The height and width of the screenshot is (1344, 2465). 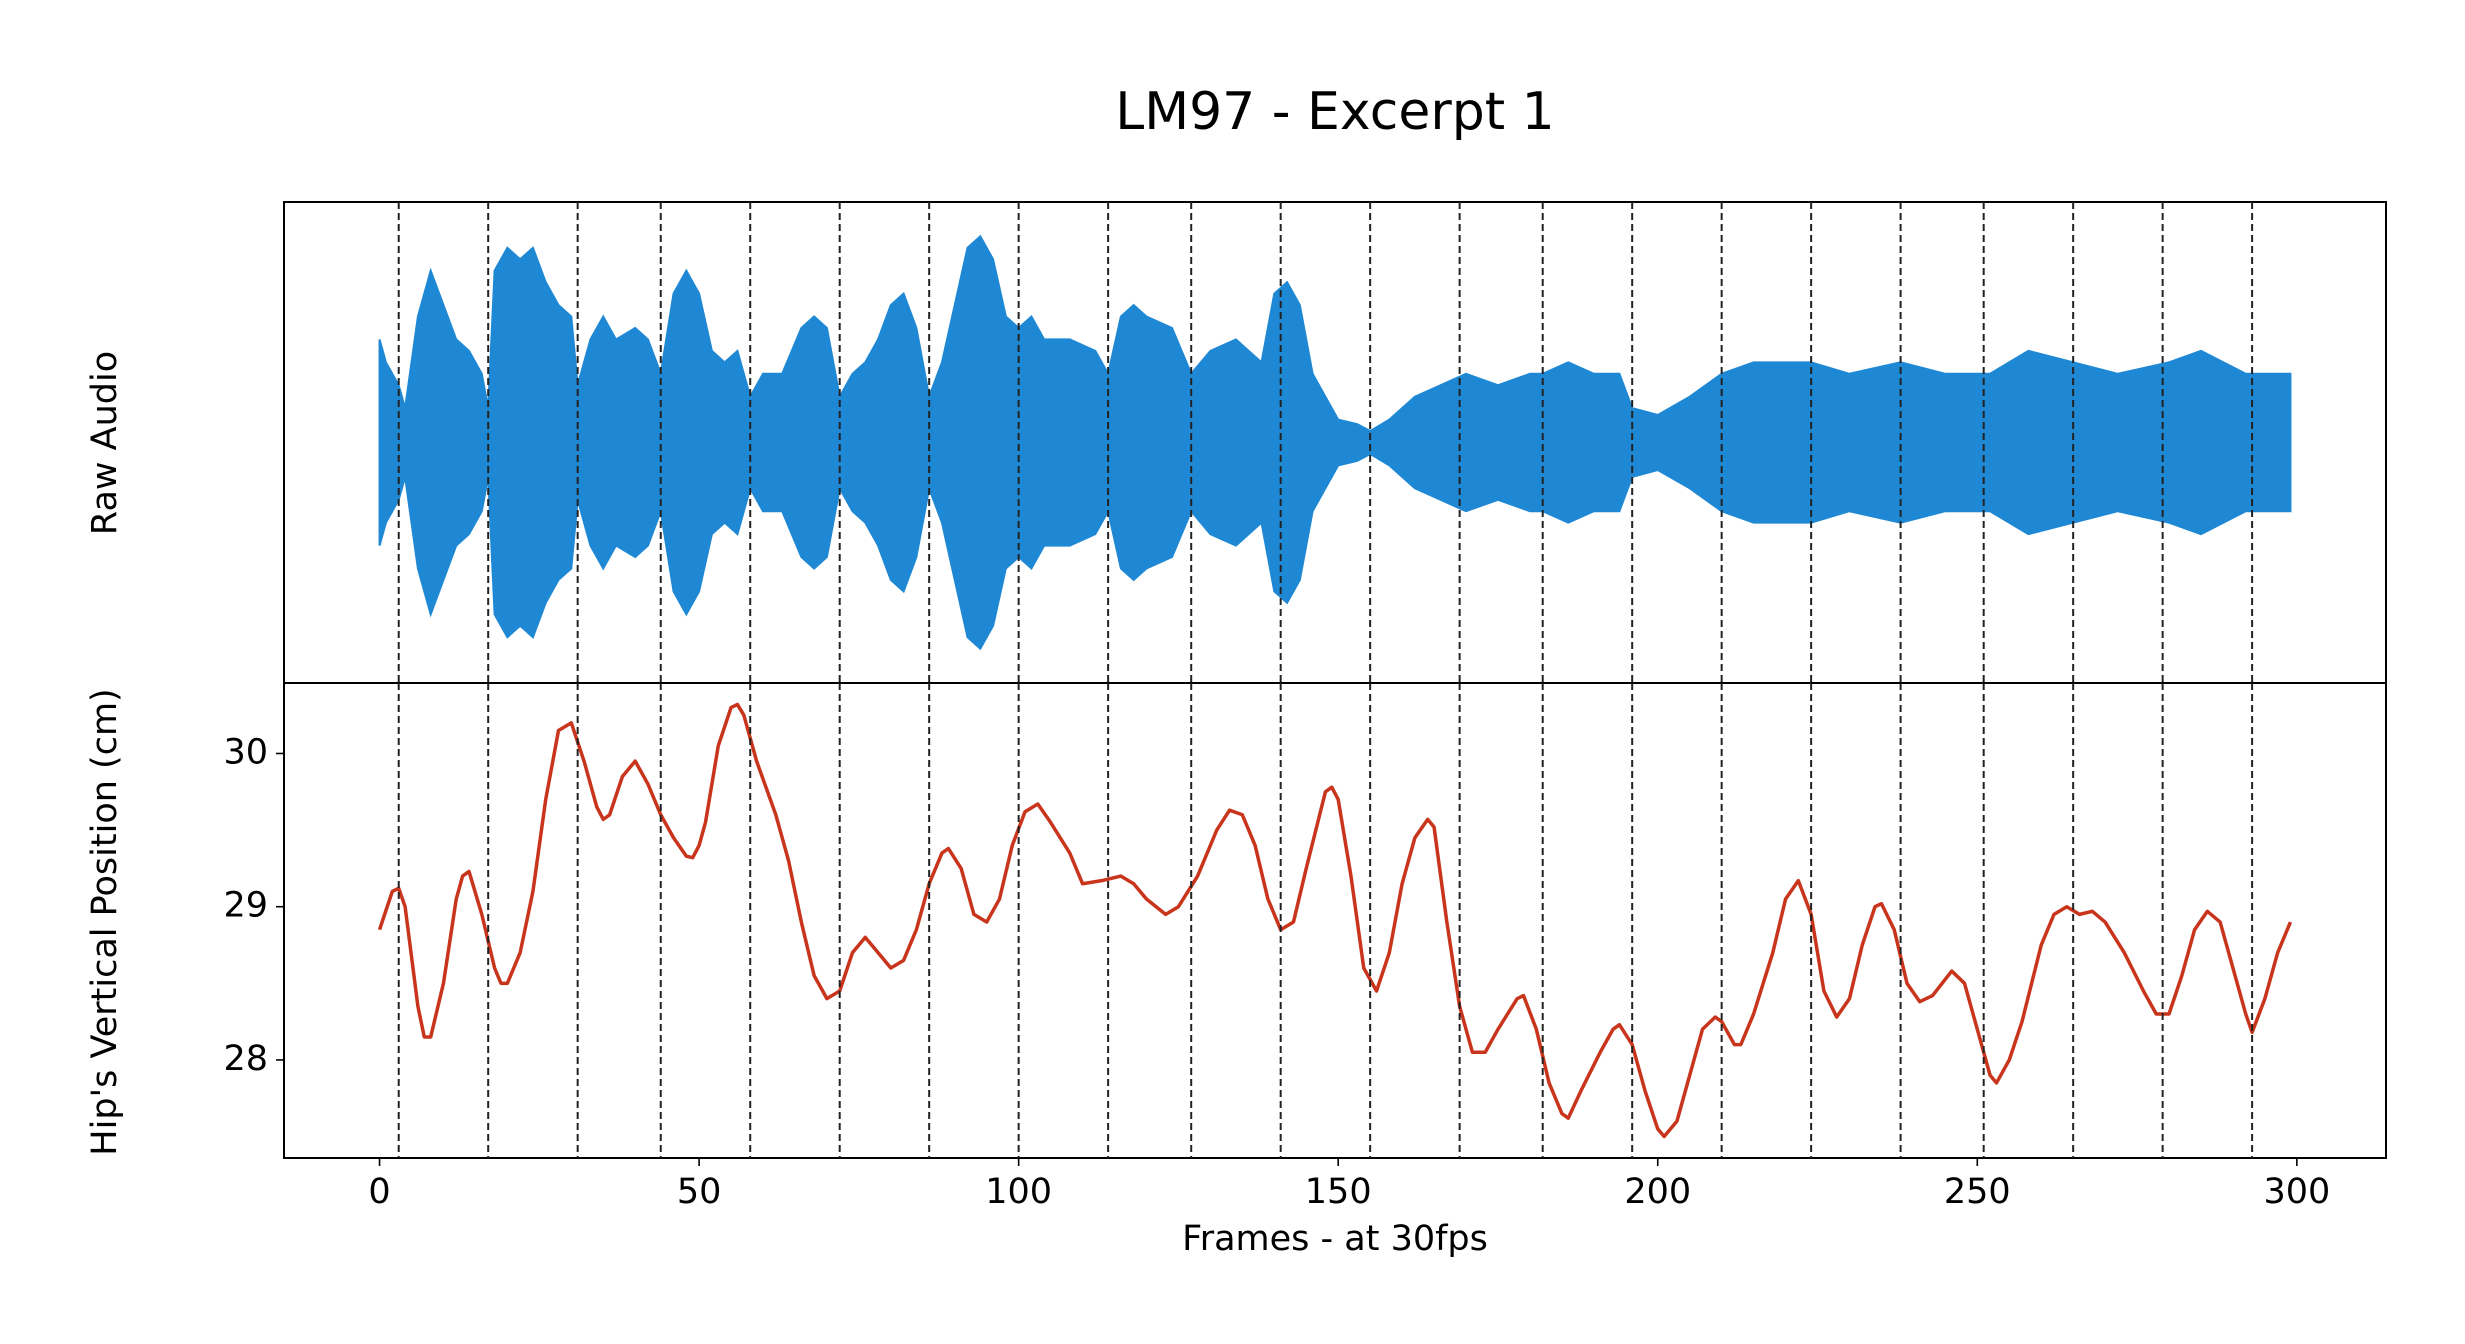 I want to click on x-tick-label: 150, so click(x=1338, y=1192).